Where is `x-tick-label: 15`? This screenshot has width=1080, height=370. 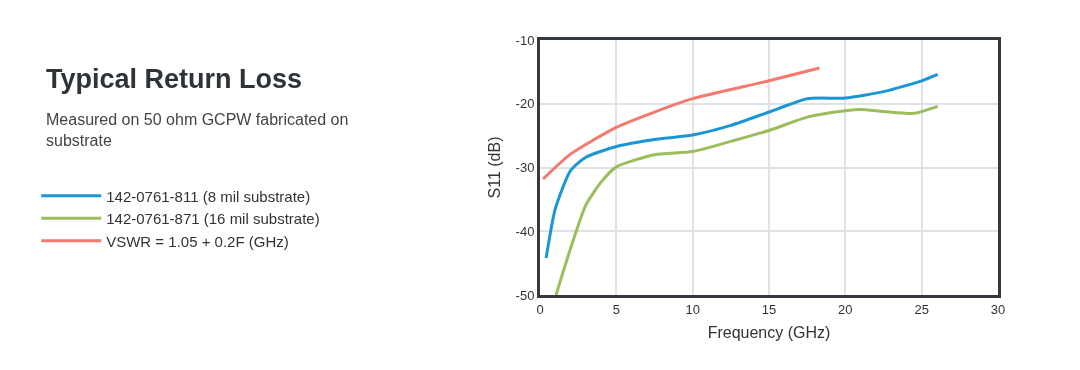 x-tick-label: 15 is located at coordinates (769, 309).